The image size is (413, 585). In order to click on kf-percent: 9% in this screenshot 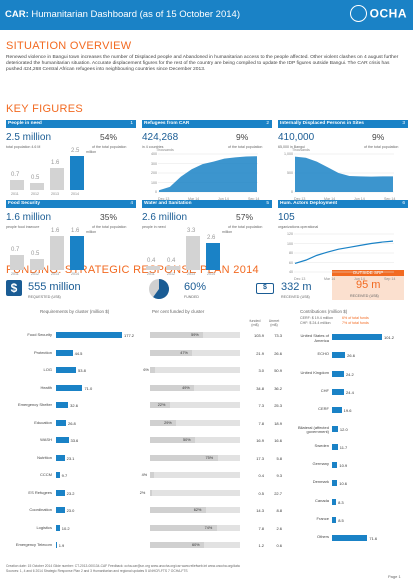, I will do `click(378, 137)`.